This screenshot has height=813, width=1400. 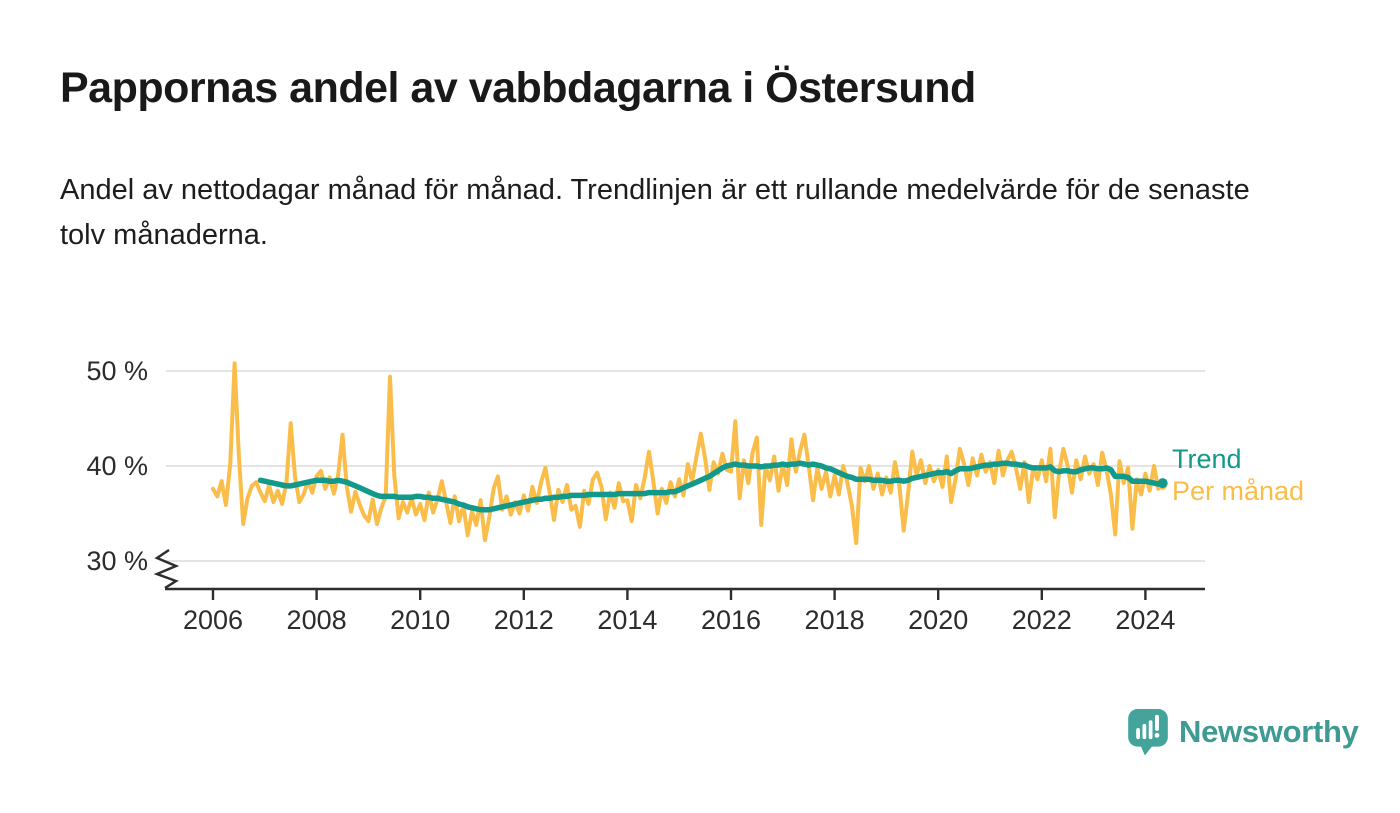 I want to click on y-axis-tick-label: 50 %, so click(x=117, y=371).